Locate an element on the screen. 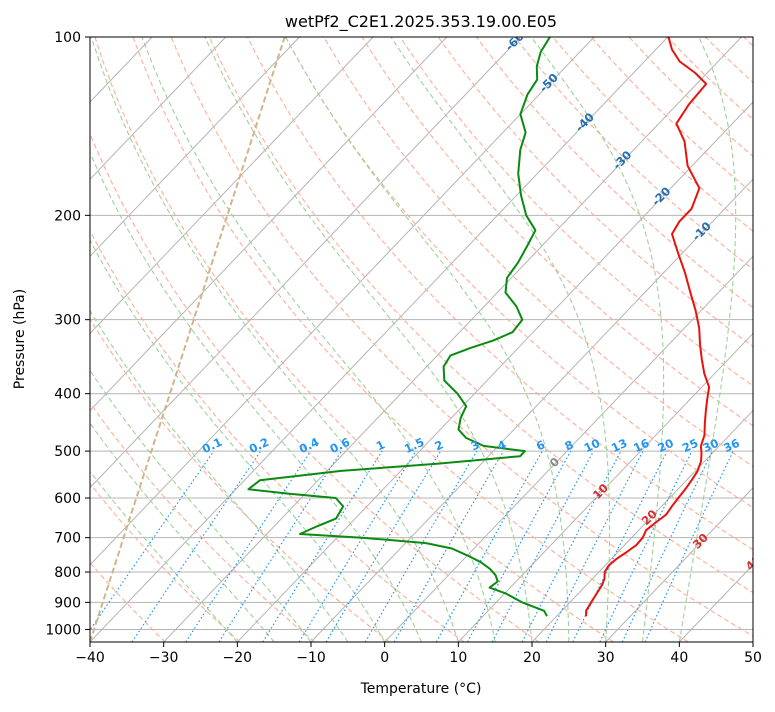  x-tick-label: 50 is located at coordinates (753, 658).